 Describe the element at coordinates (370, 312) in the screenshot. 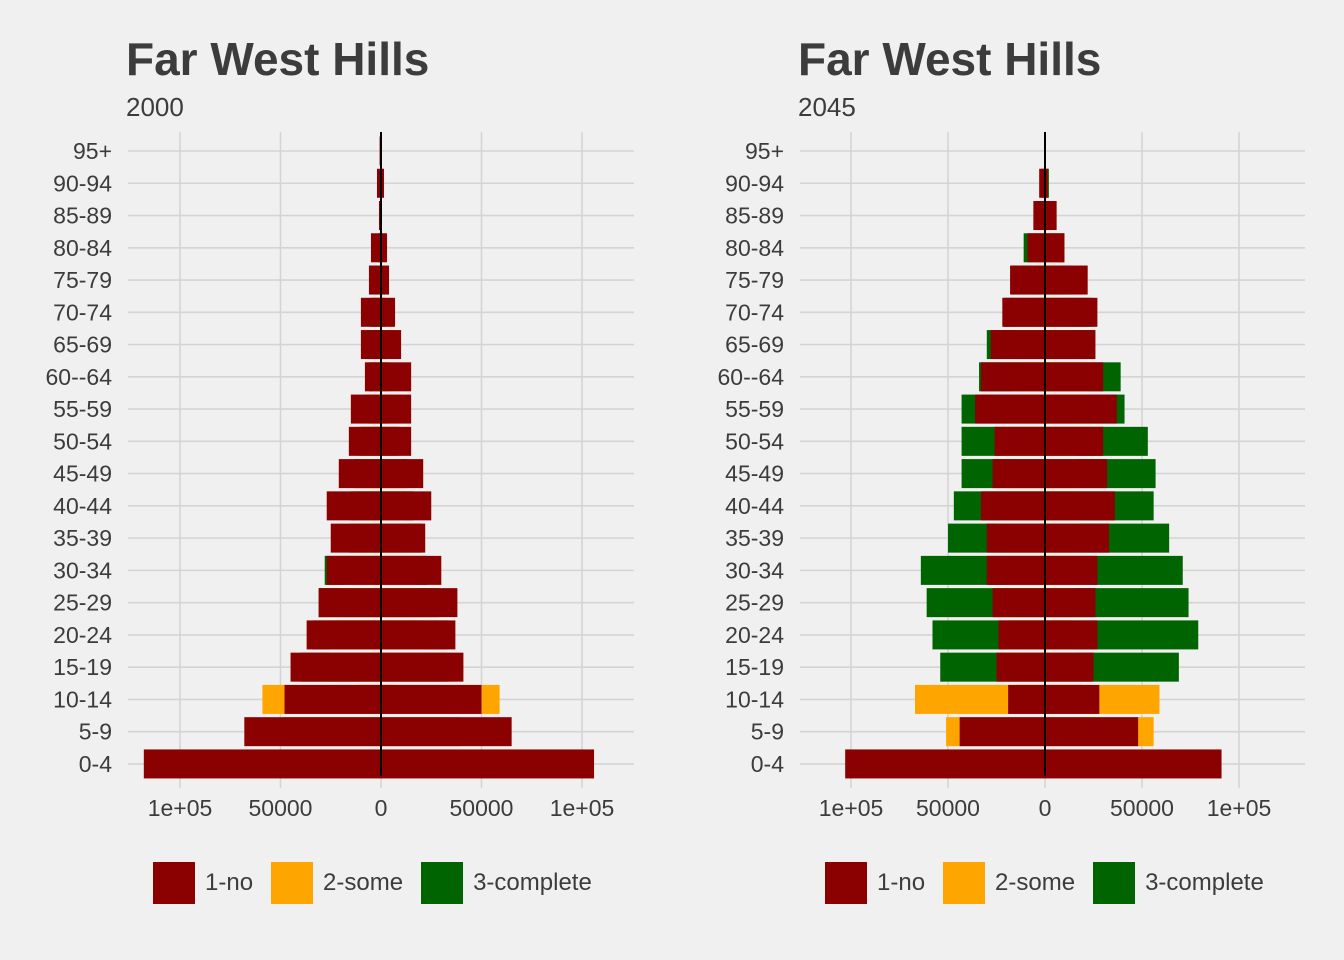

I see `bar-1-no-70-74-left` at that location.